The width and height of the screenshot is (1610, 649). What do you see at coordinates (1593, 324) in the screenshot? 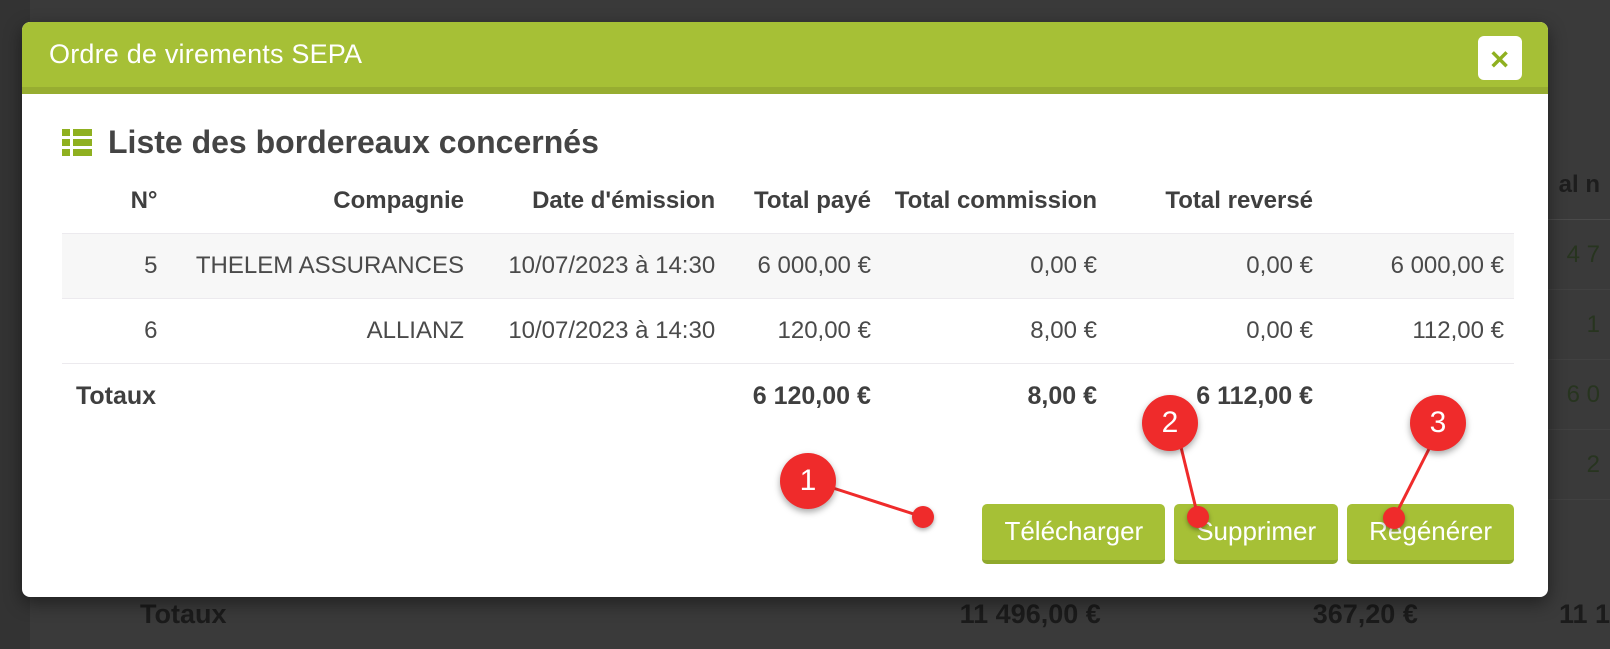
I see `background-cell: 1` at bounding box center [1593, 324].